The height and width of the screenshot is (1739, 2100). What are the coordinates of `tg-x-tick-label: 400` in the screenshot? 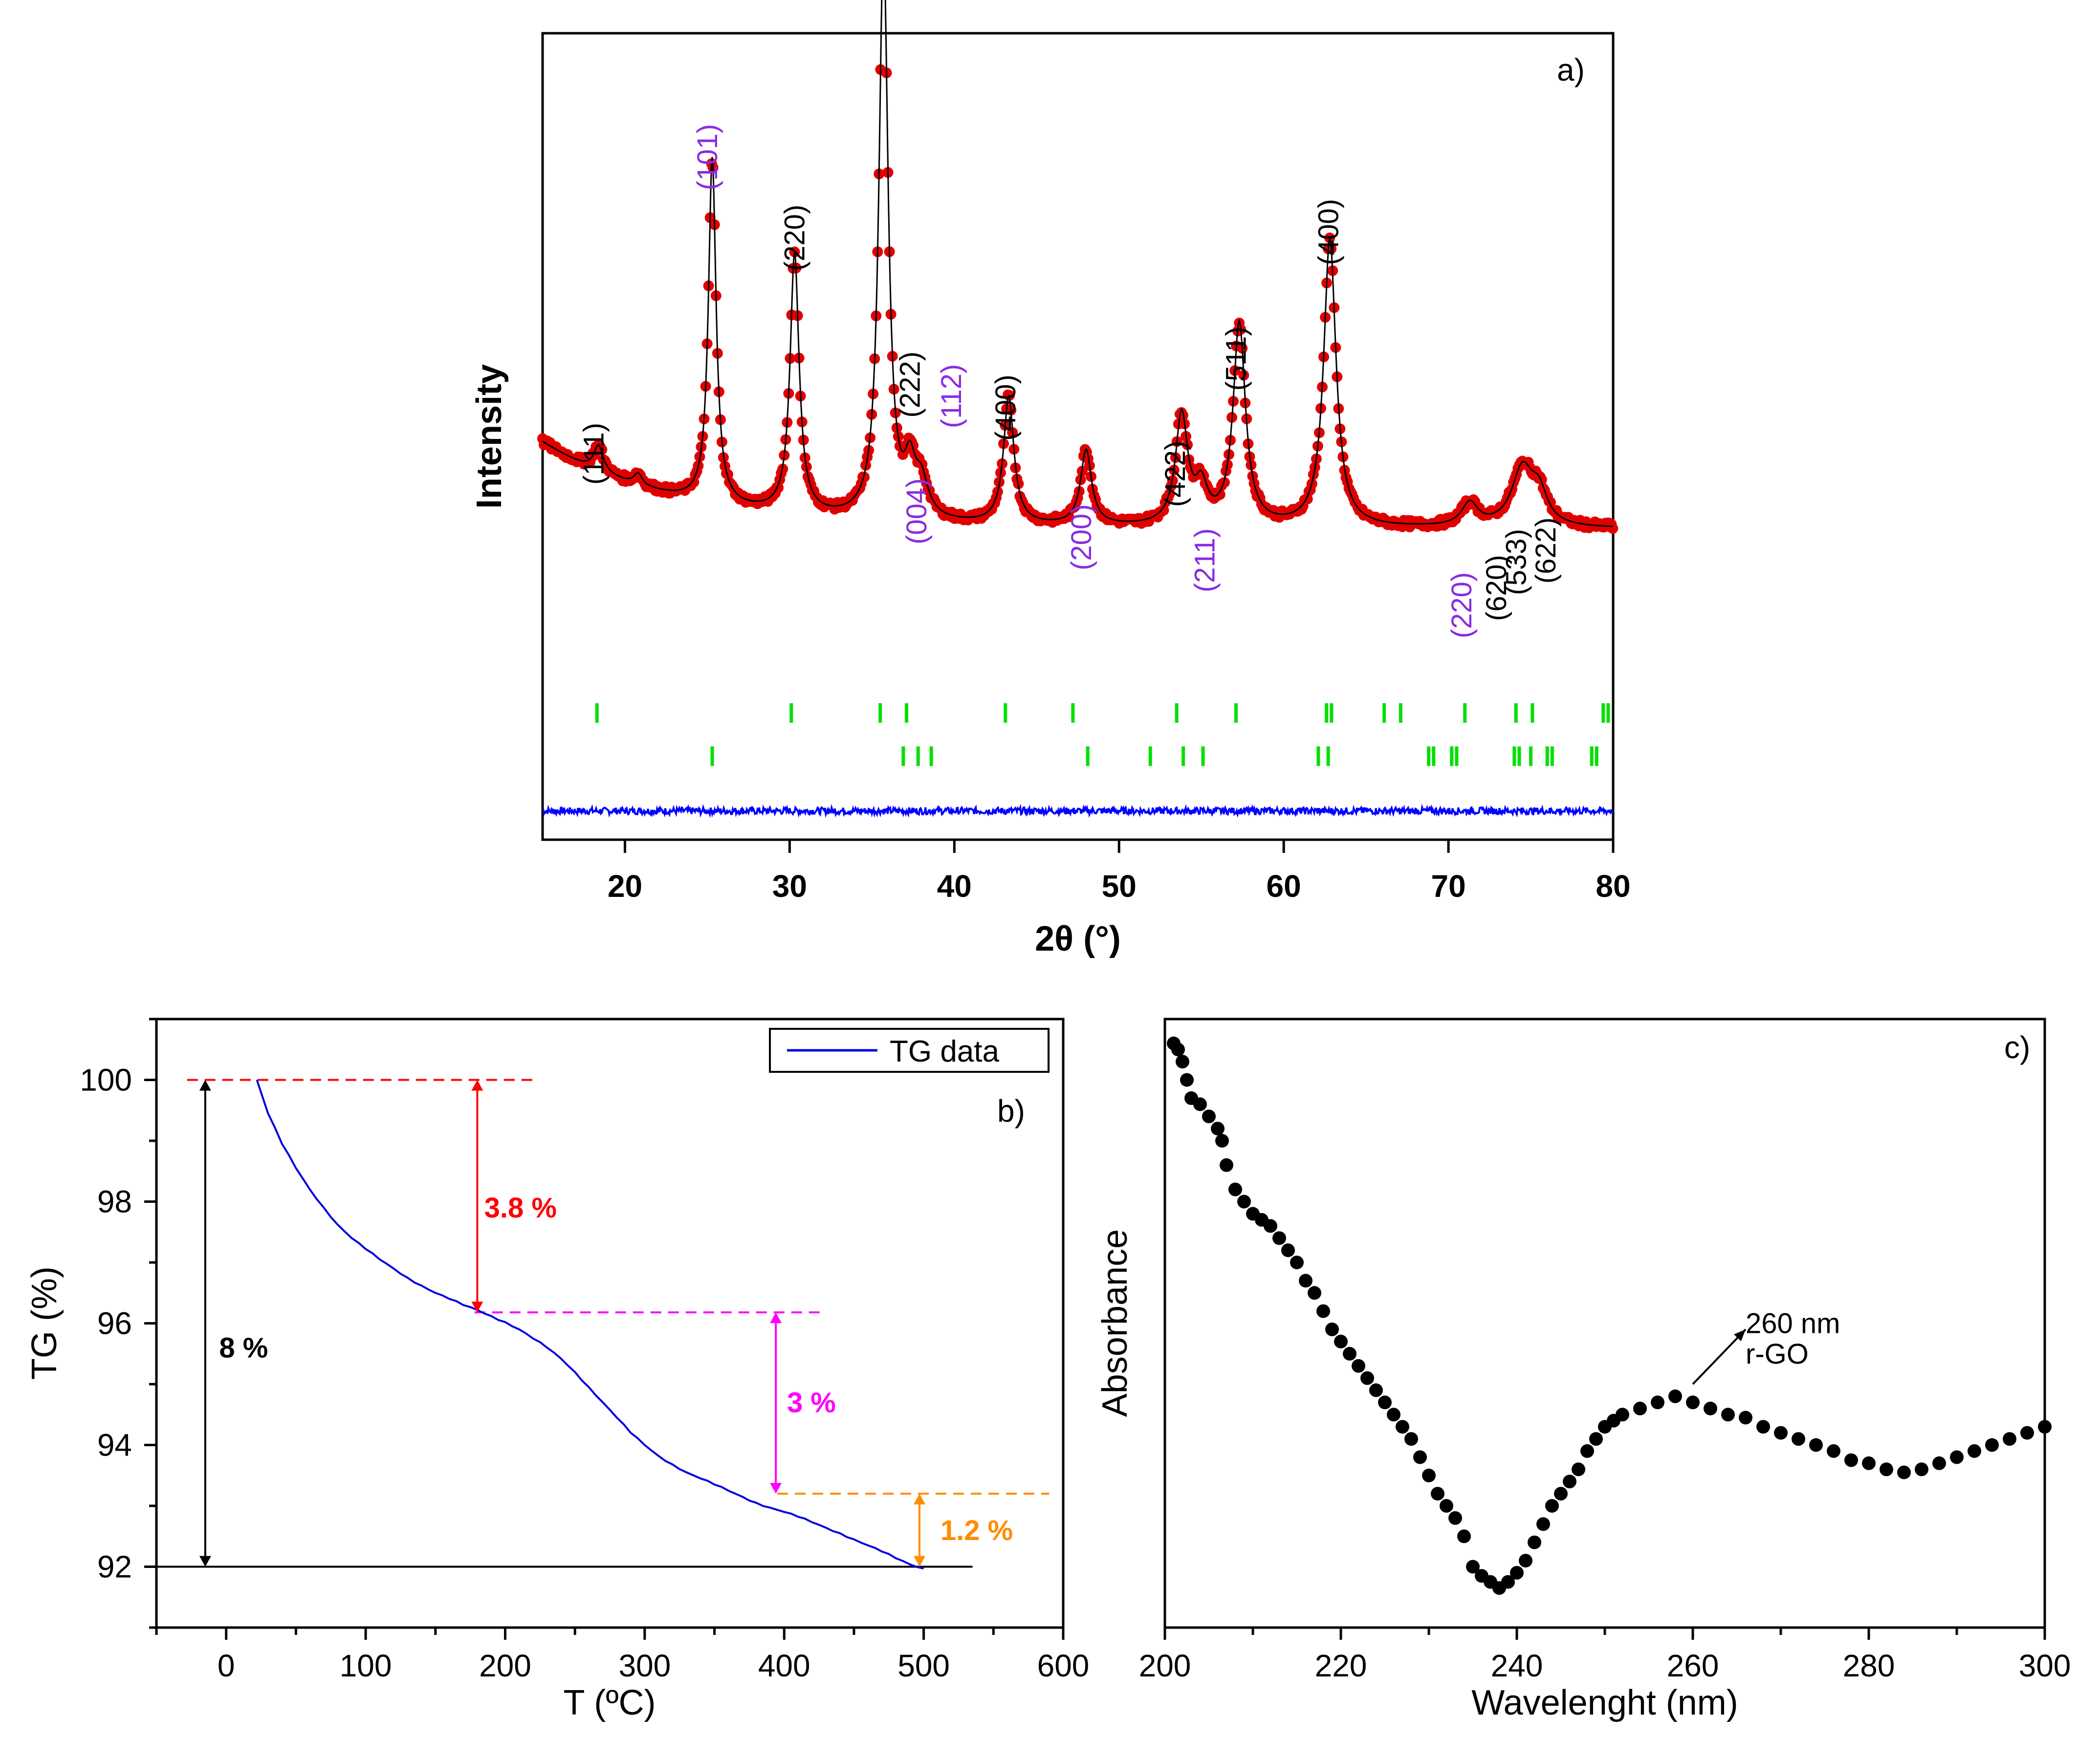 It's located at (784, 1665).